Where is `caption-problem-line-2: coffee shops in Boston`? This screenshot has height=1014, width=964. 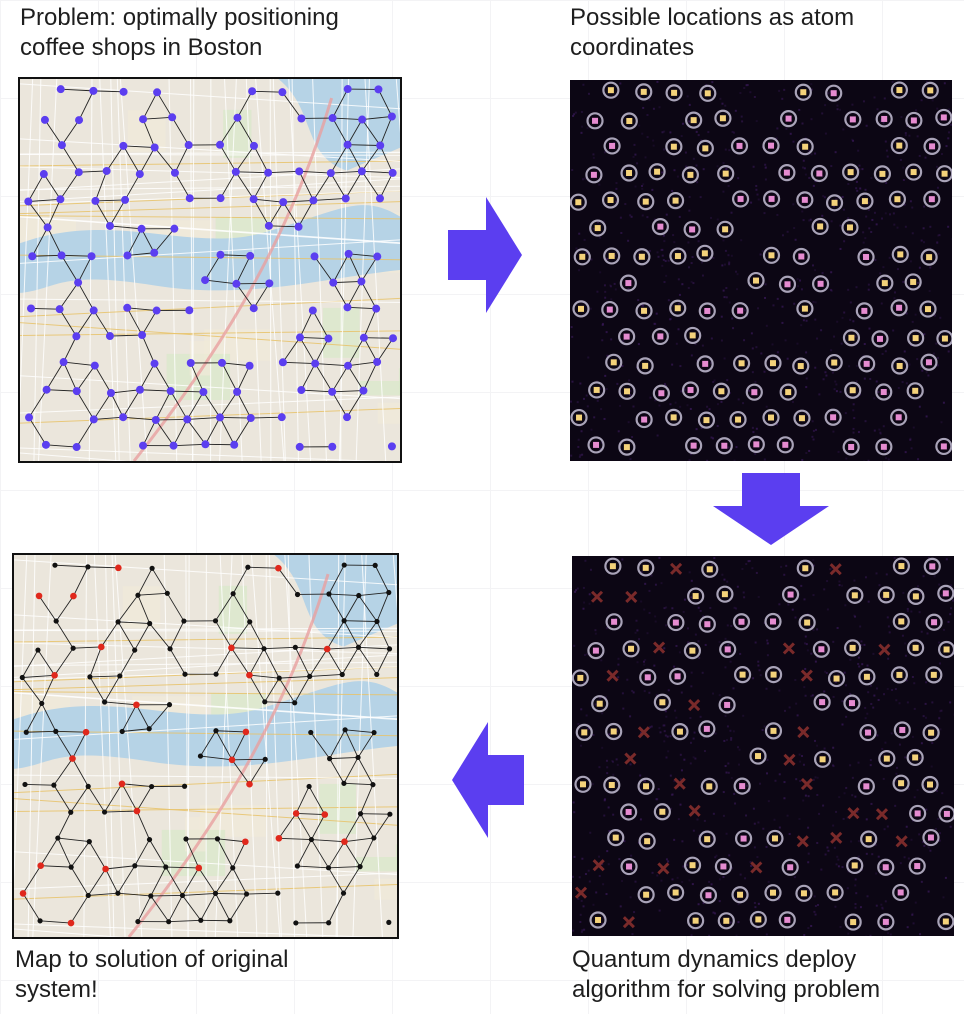
caption-problem-line-2: coffee shops in Boston is located at coordinates (141, 47).